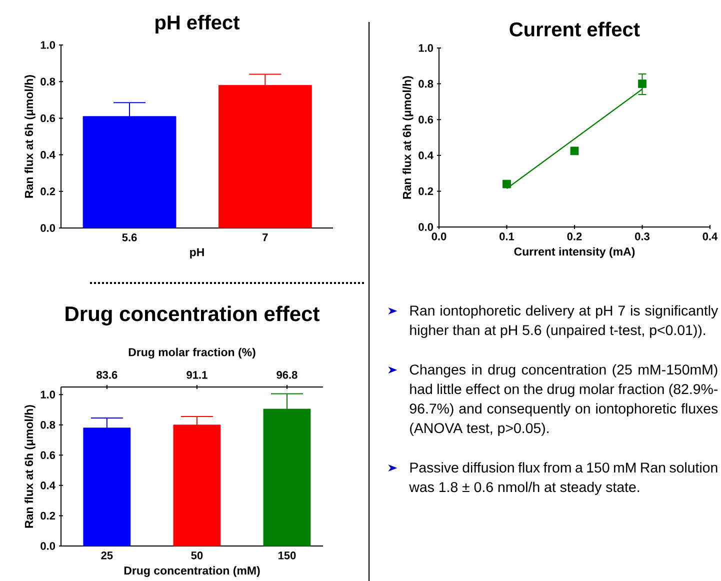 This screenshot has height=581, width=721. Describe the element at coordinates (197, 375) in the screenshot. I see `annotation: 91.1` at that location.